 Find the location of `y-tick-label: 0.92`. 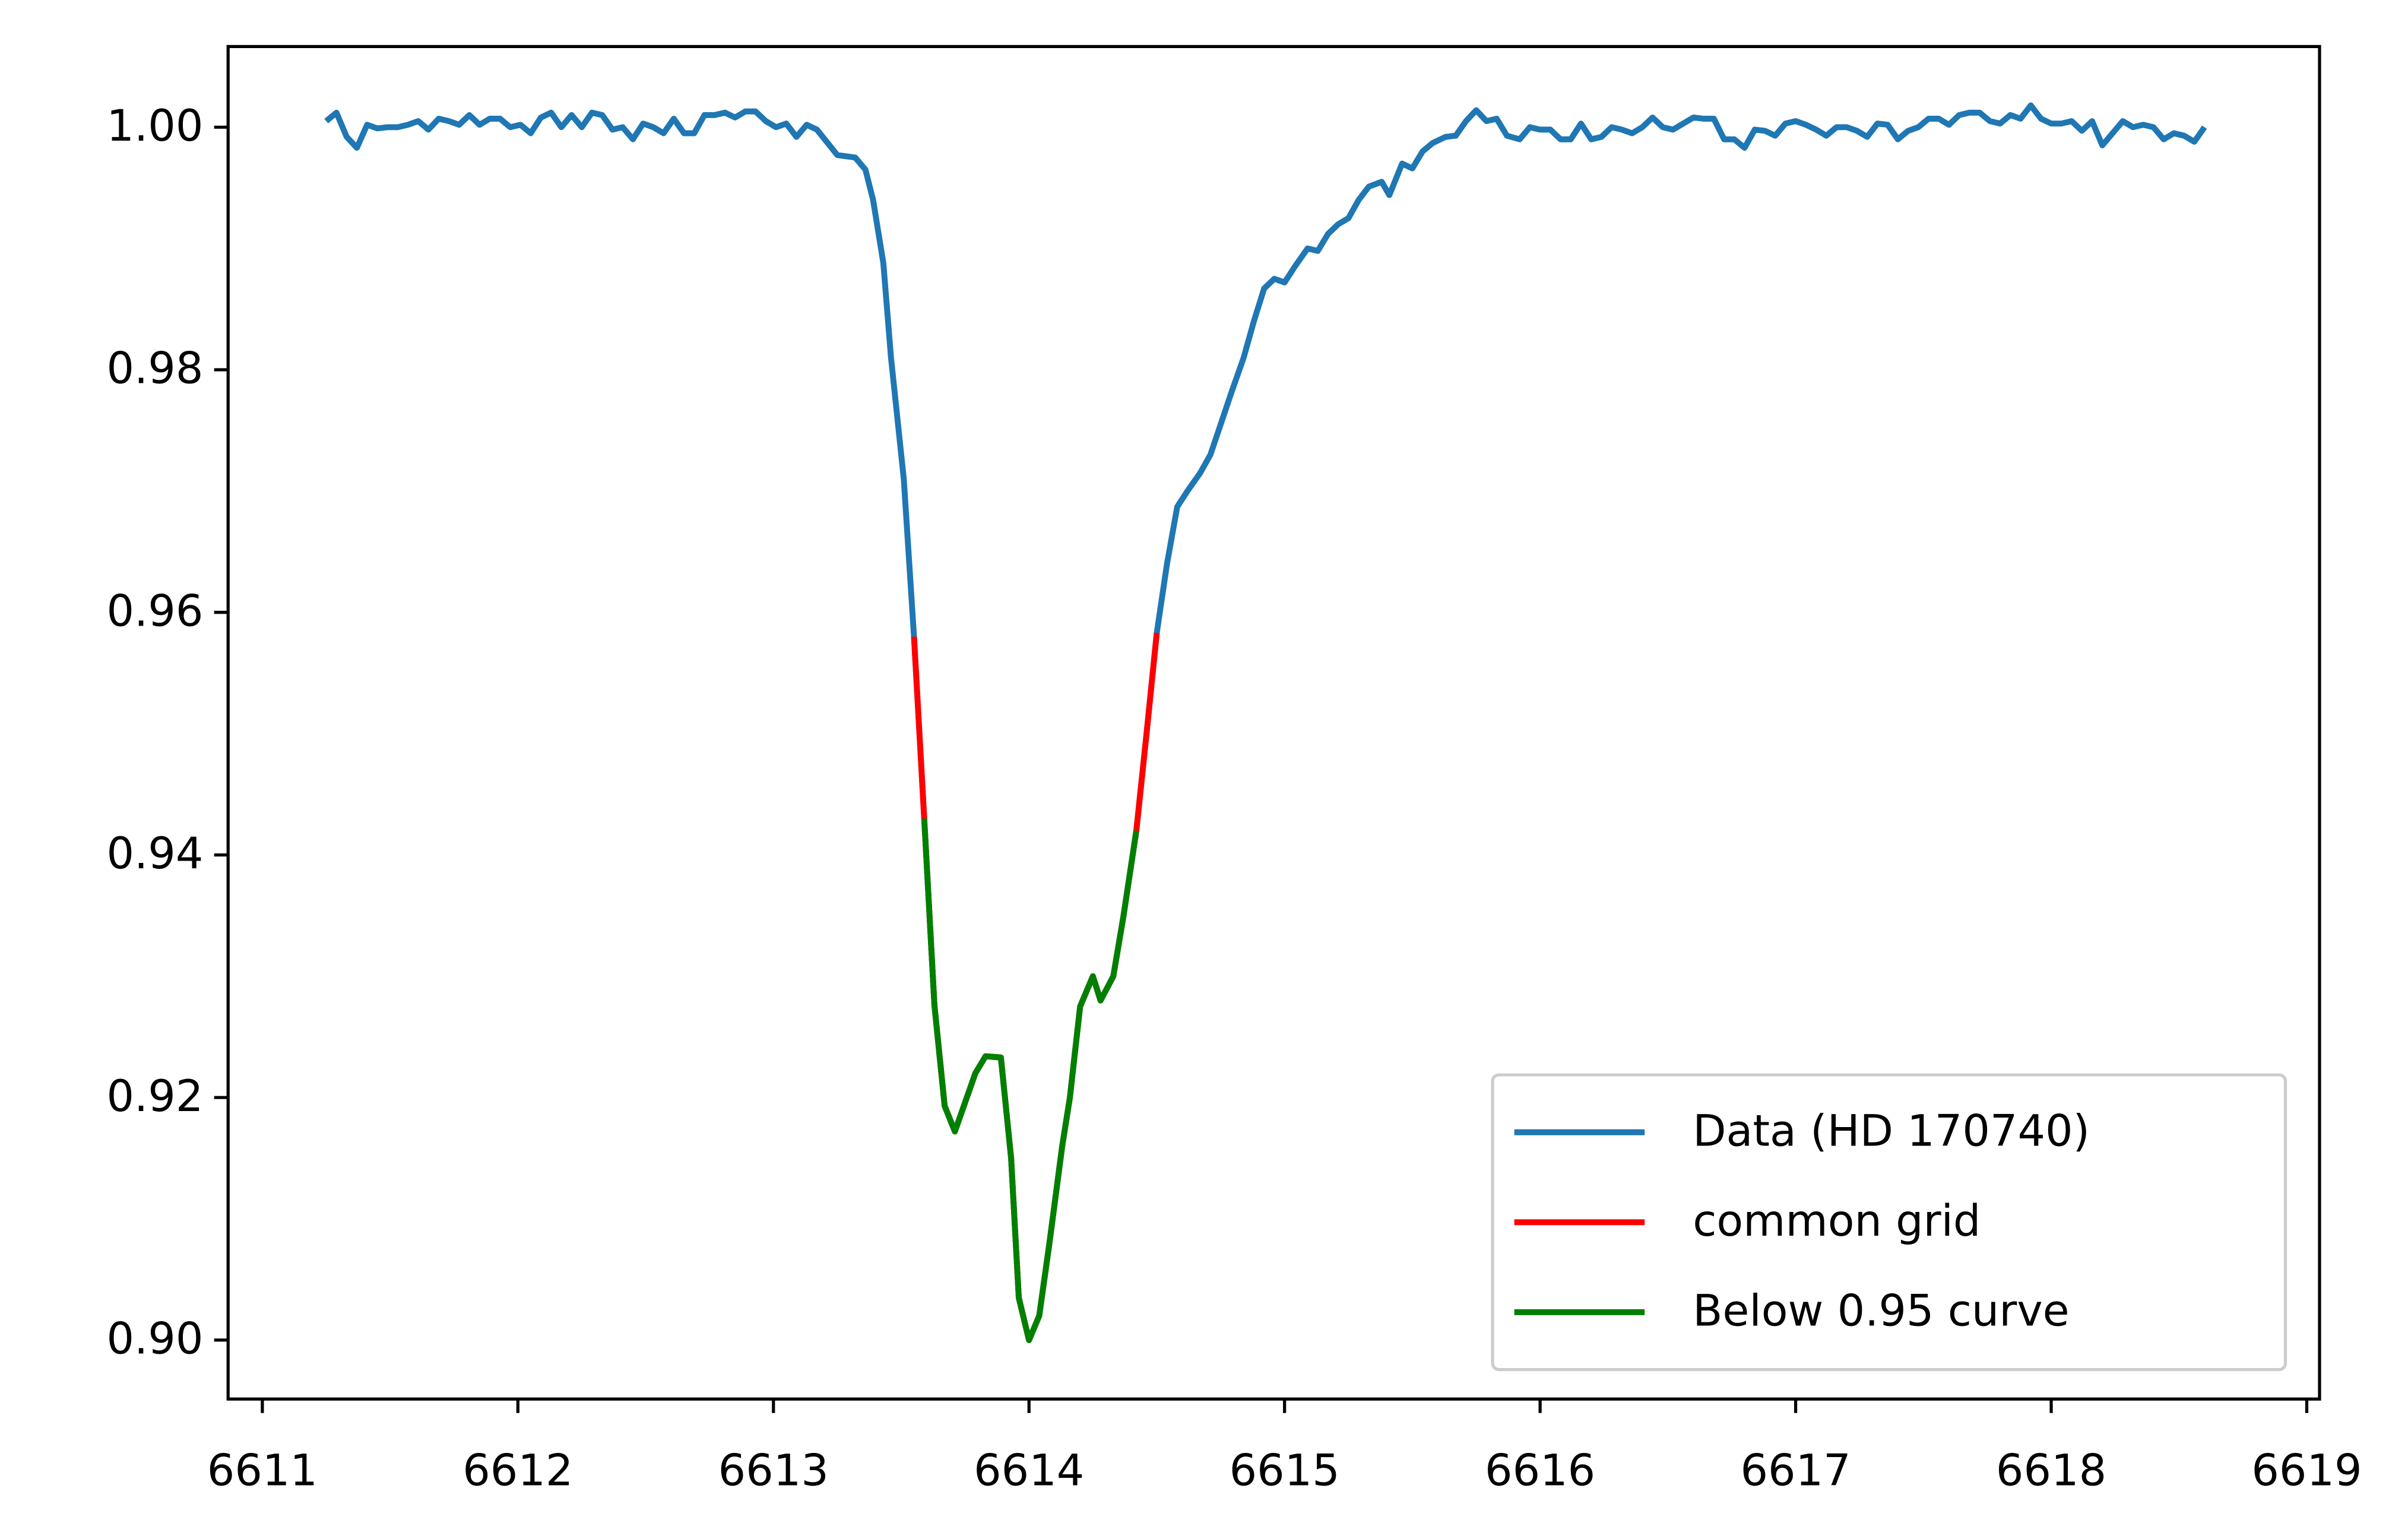

y-tick-label: 0.92 is located at coordinates (154, 1096).